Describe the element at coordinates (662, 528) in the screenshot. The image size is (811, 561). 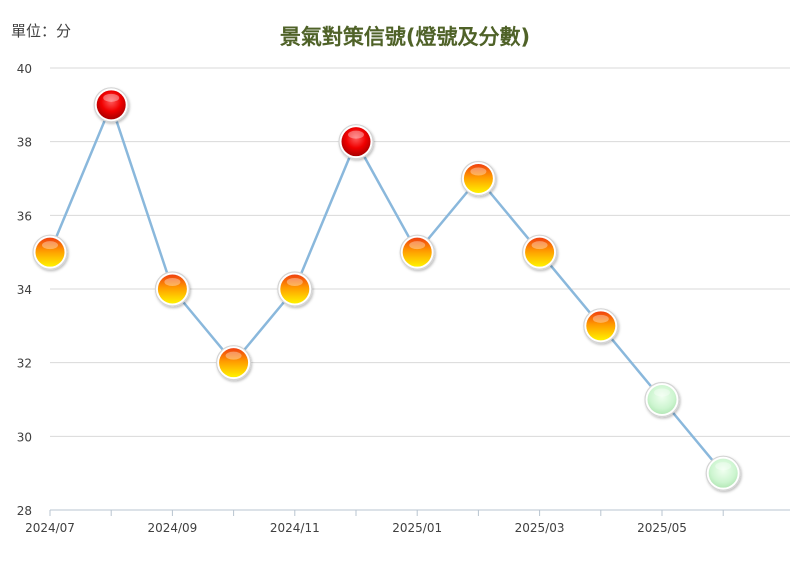
I see `x-tick-label: 2025/05` at that location.